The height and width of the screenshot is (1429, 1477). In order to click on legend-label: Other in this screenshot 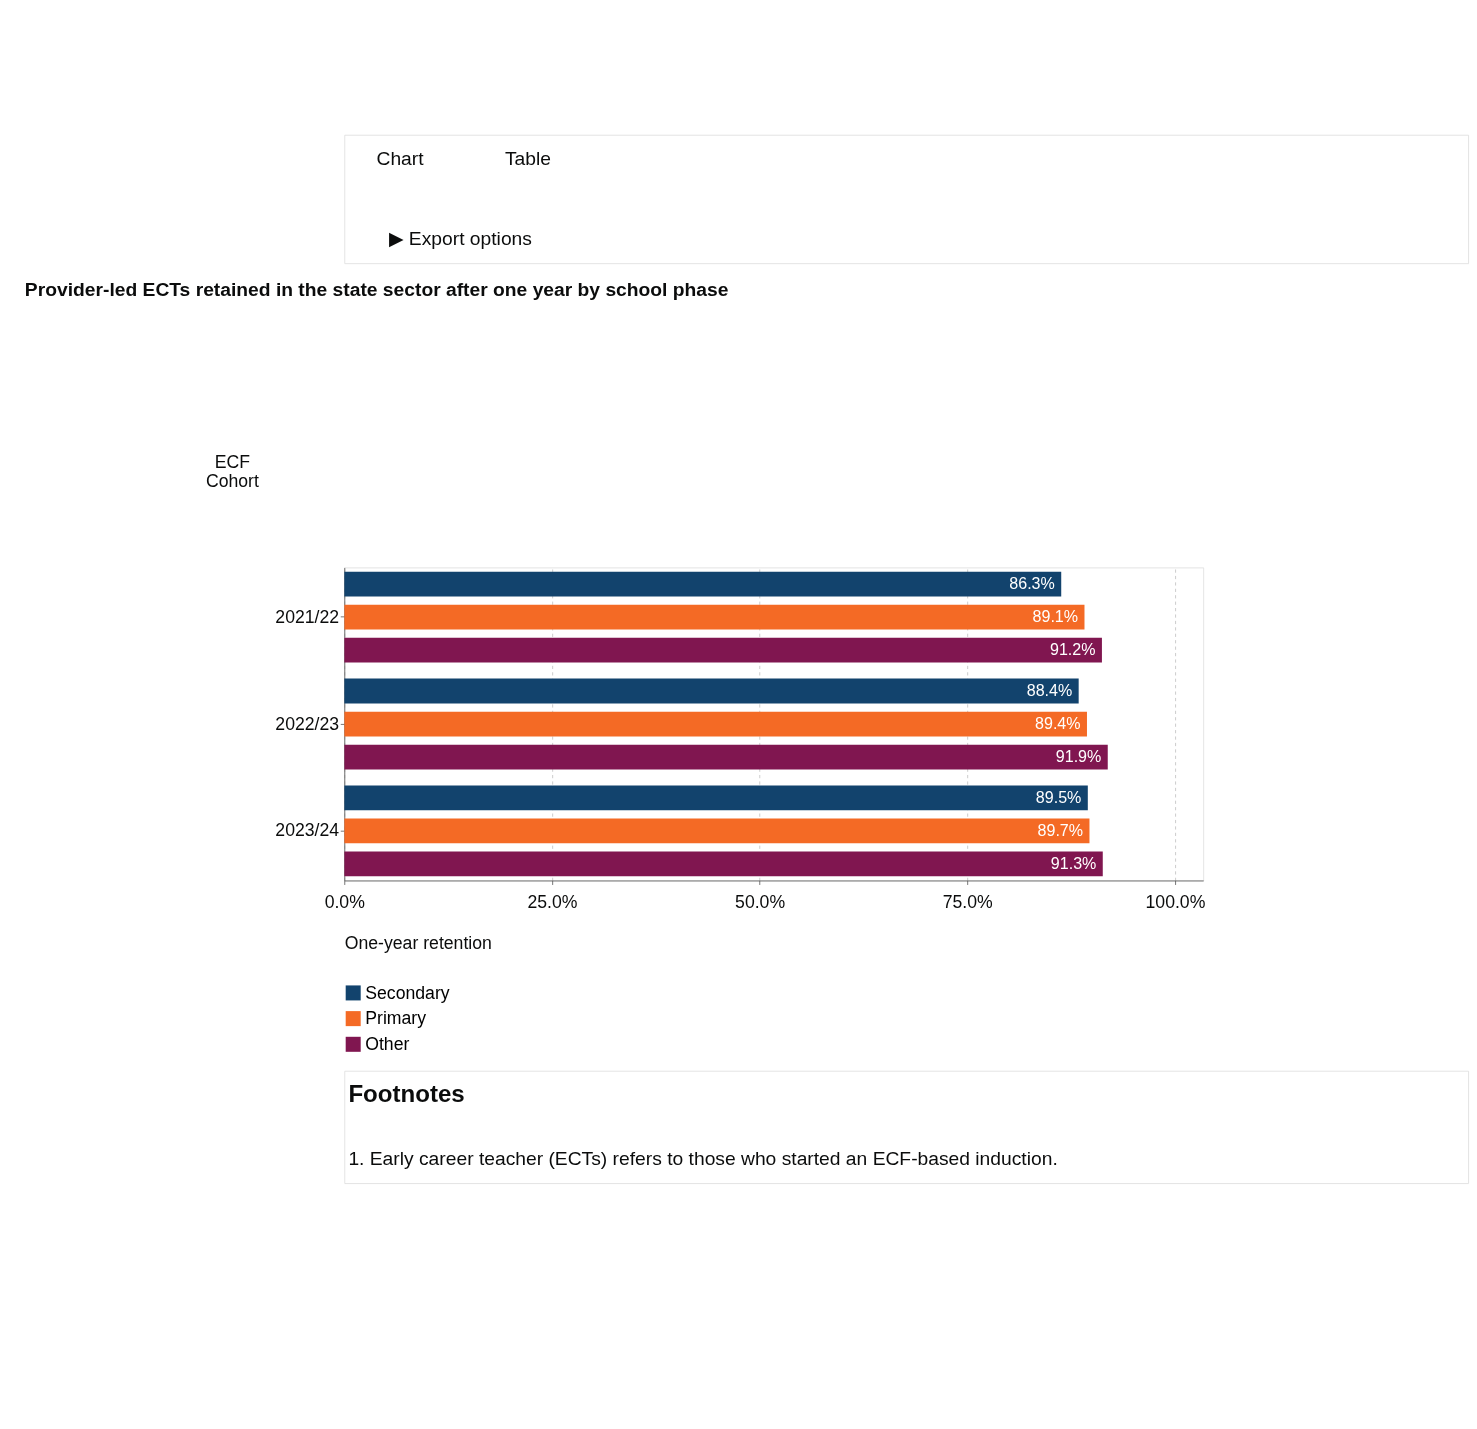, I will do `click(387, 1043)`.